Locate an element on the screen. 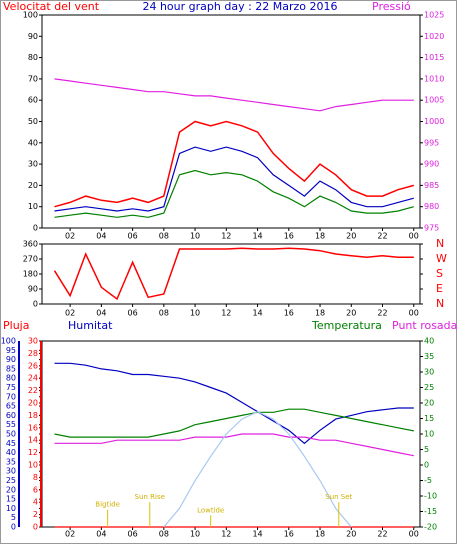 Image resolution: width=457 pixels, height=544 pixels. y-tick-label: 270 is located at coordinates (30, 259).